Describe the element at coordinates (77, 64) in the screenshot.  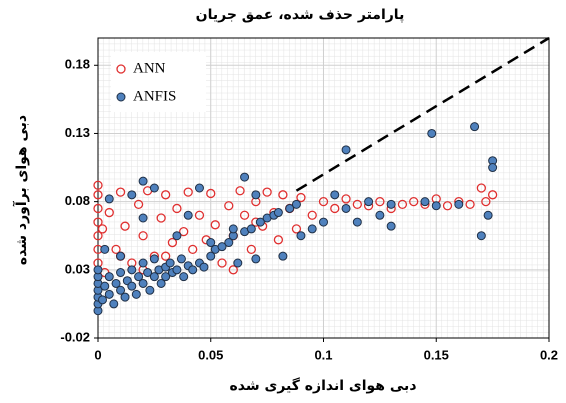
I see `y-tick-label: 0.18` at that location.